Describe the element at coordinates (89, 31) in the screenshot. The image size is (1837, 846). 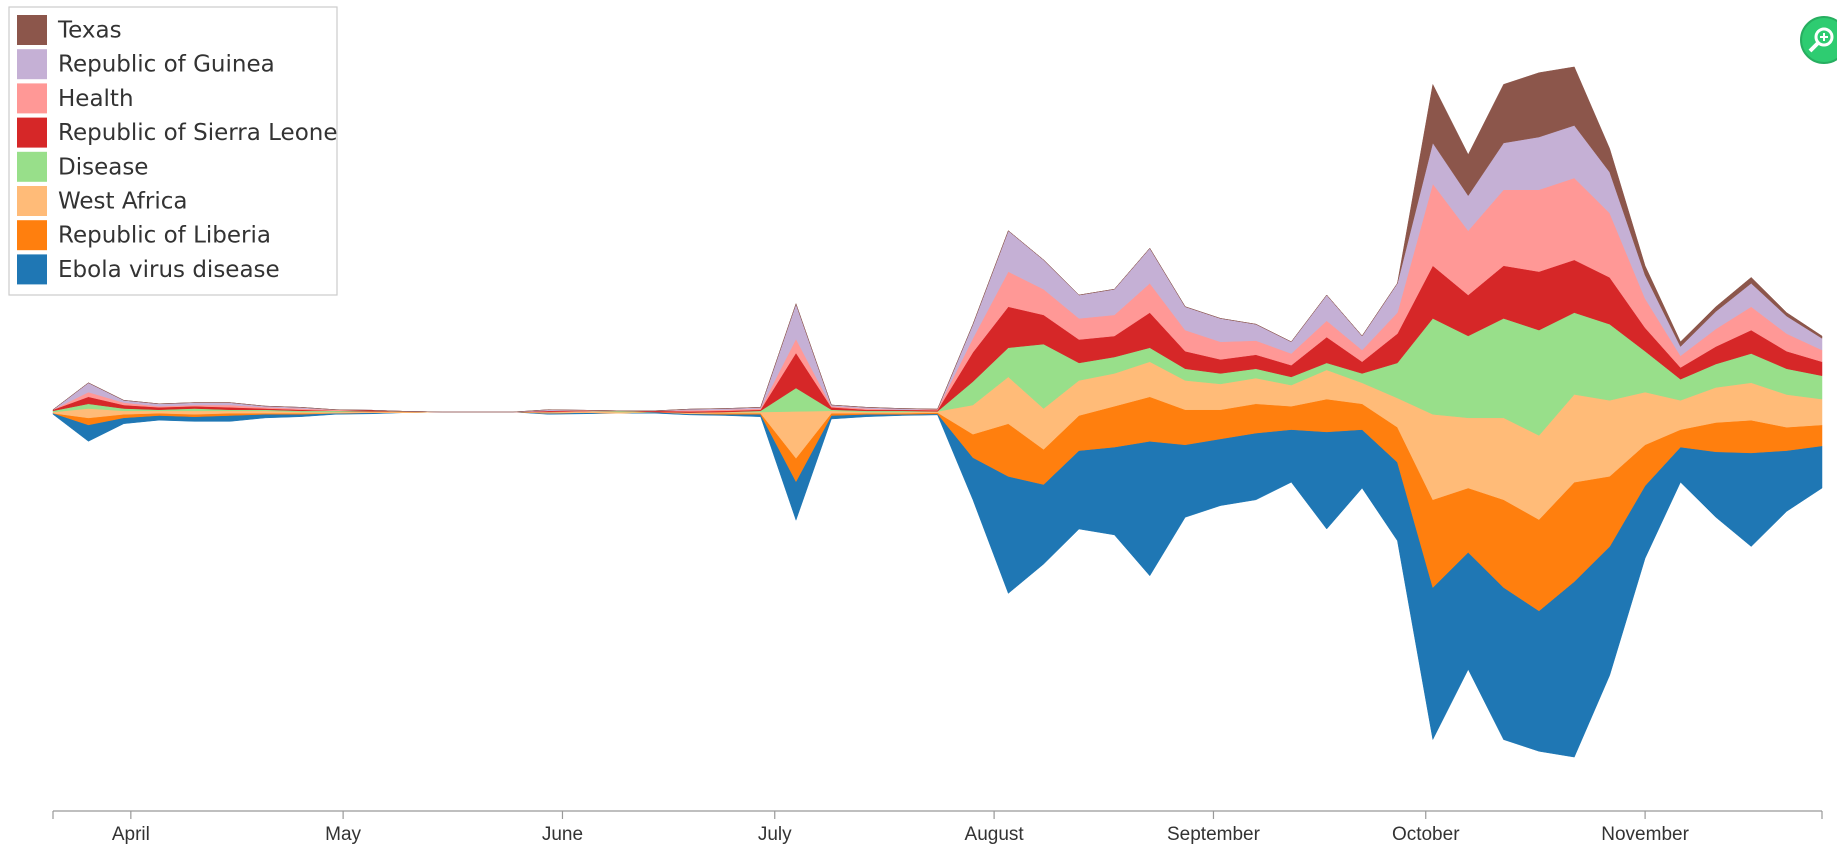
I see `legend-label: Texas` at that location.